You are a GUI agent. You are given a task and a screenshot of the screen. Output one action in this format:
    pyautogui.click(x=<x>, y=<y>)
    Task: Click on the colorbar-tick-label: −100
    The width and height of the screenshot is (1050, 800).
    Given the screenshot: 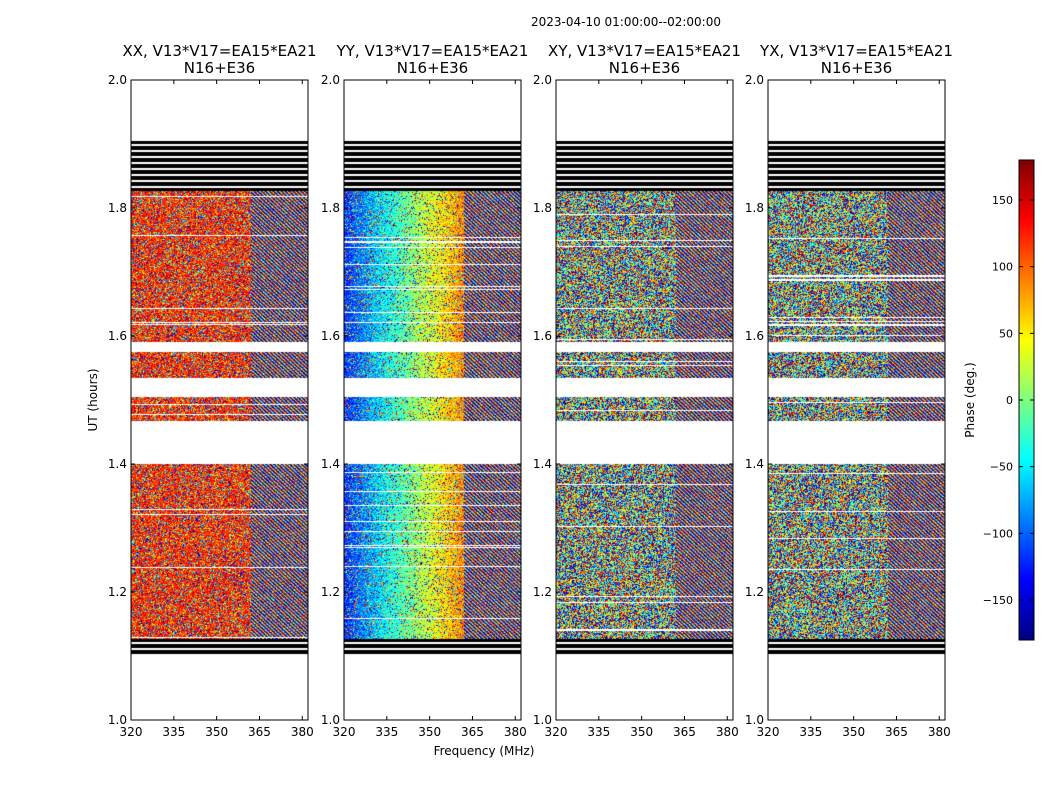 What is the action you would take?
    pyautogui.click(x=998, y=533)
    